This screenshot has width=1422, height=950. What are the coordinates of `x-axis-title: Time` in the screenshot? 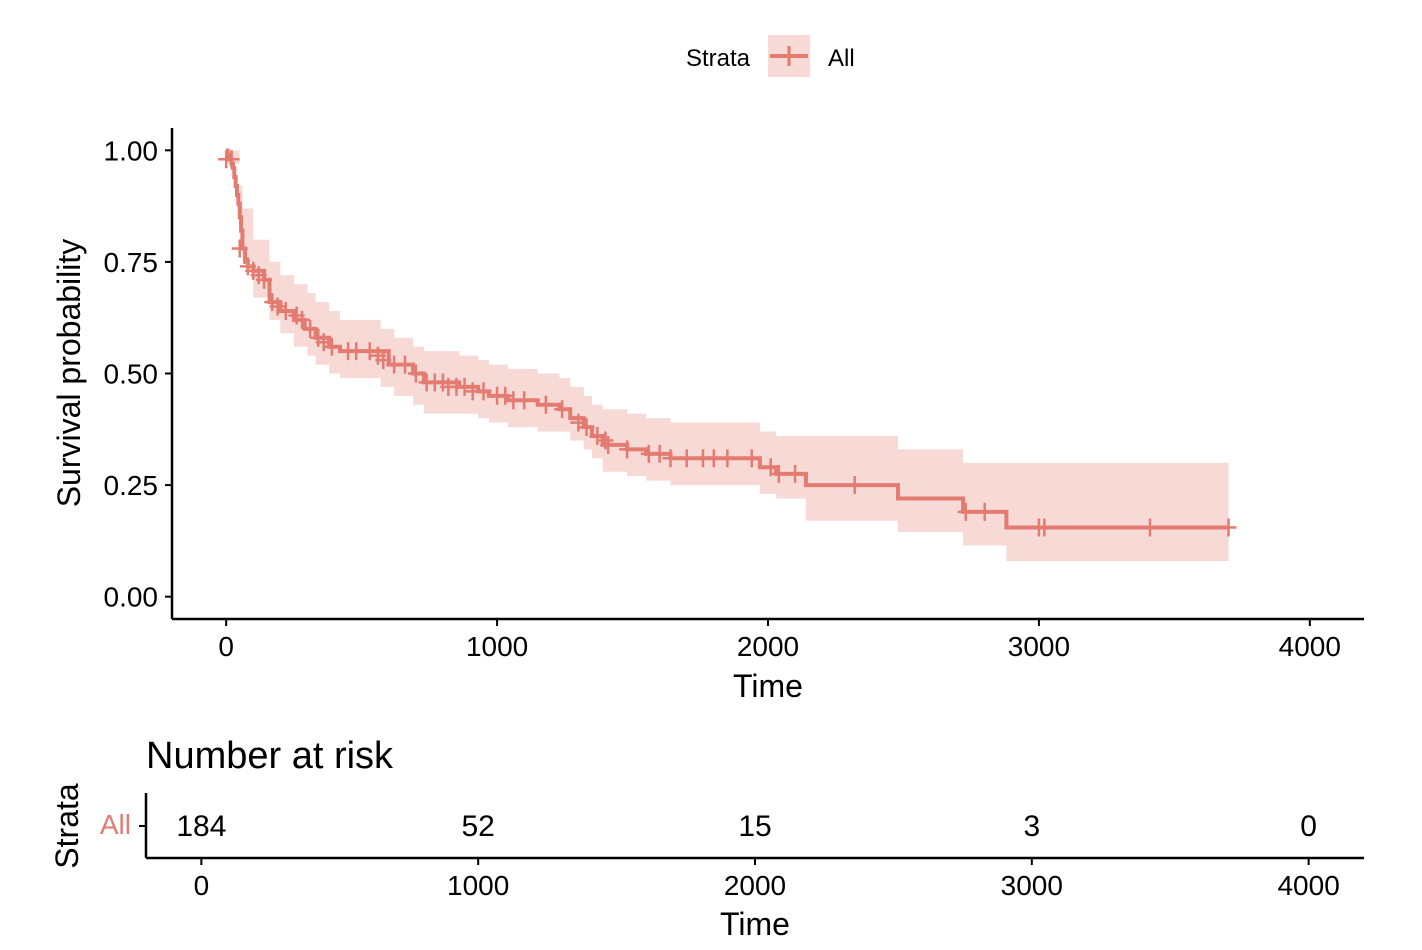 It's located at (768, 686).